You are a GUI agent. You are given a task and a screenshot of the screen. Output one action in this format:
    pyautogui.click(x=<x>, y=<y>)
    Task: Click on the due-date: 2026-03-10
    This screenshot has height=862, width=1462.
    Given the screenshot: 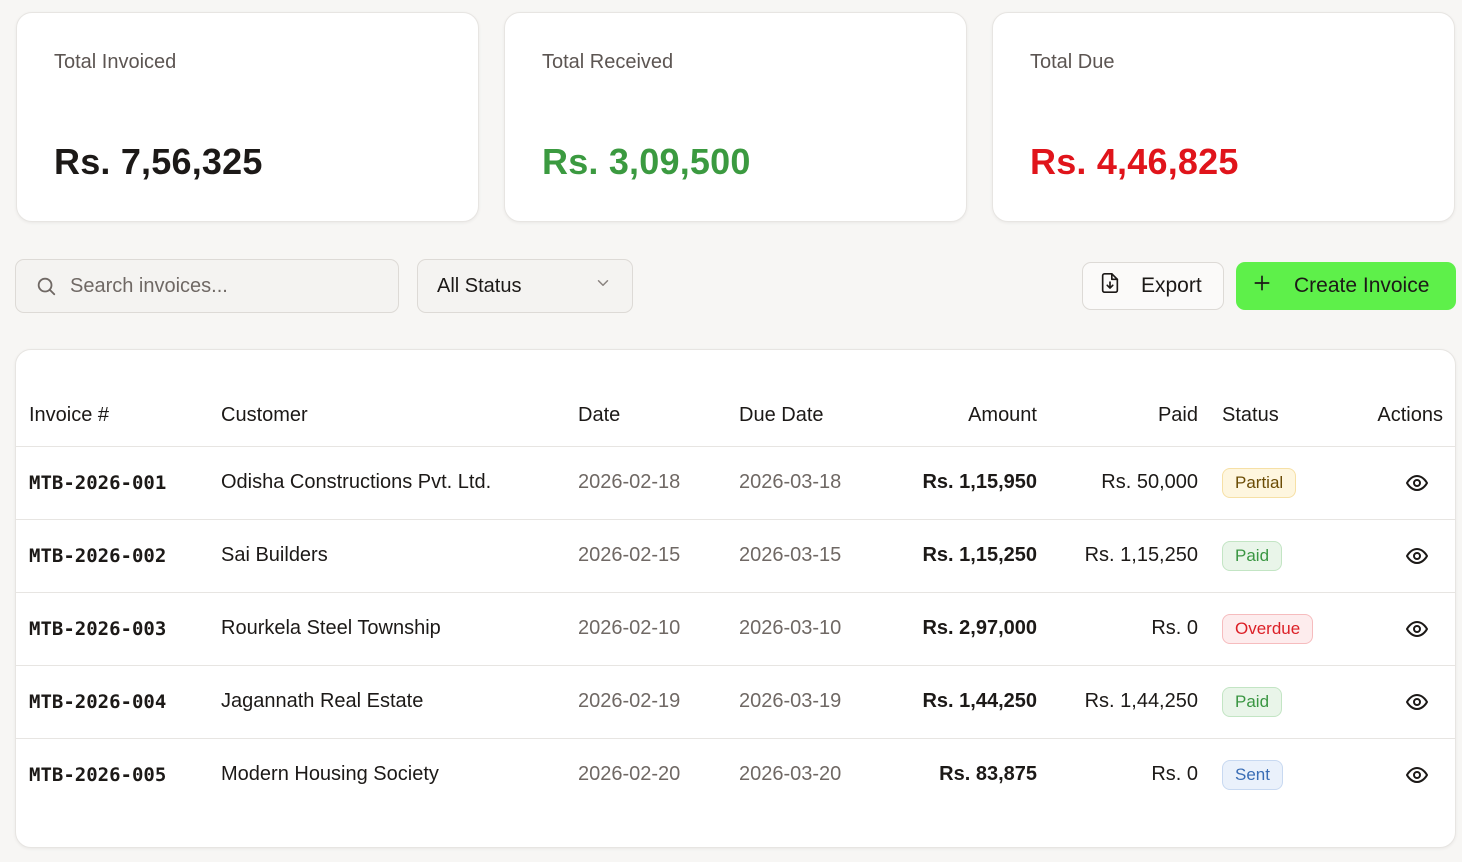 What is the action you would take?
    pyautogui.click(x=790, y=628)
    